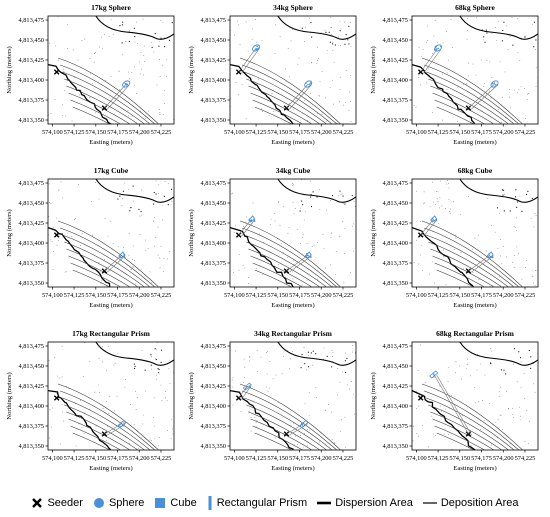 The width and height of the screenshot is (550, 517). What do you see at coordinates (503, 132) in the screenshot?
I see `x-tick-label: 574,200` at bounding box center [503, 132].